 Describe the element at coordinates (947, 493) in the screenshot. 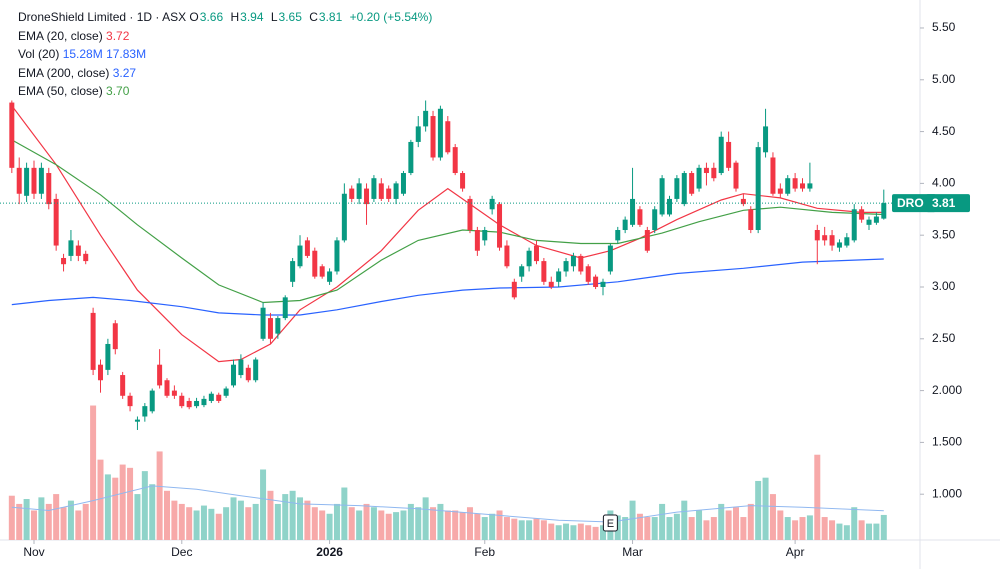

I see `y-tick-label: 1.000` at that location.